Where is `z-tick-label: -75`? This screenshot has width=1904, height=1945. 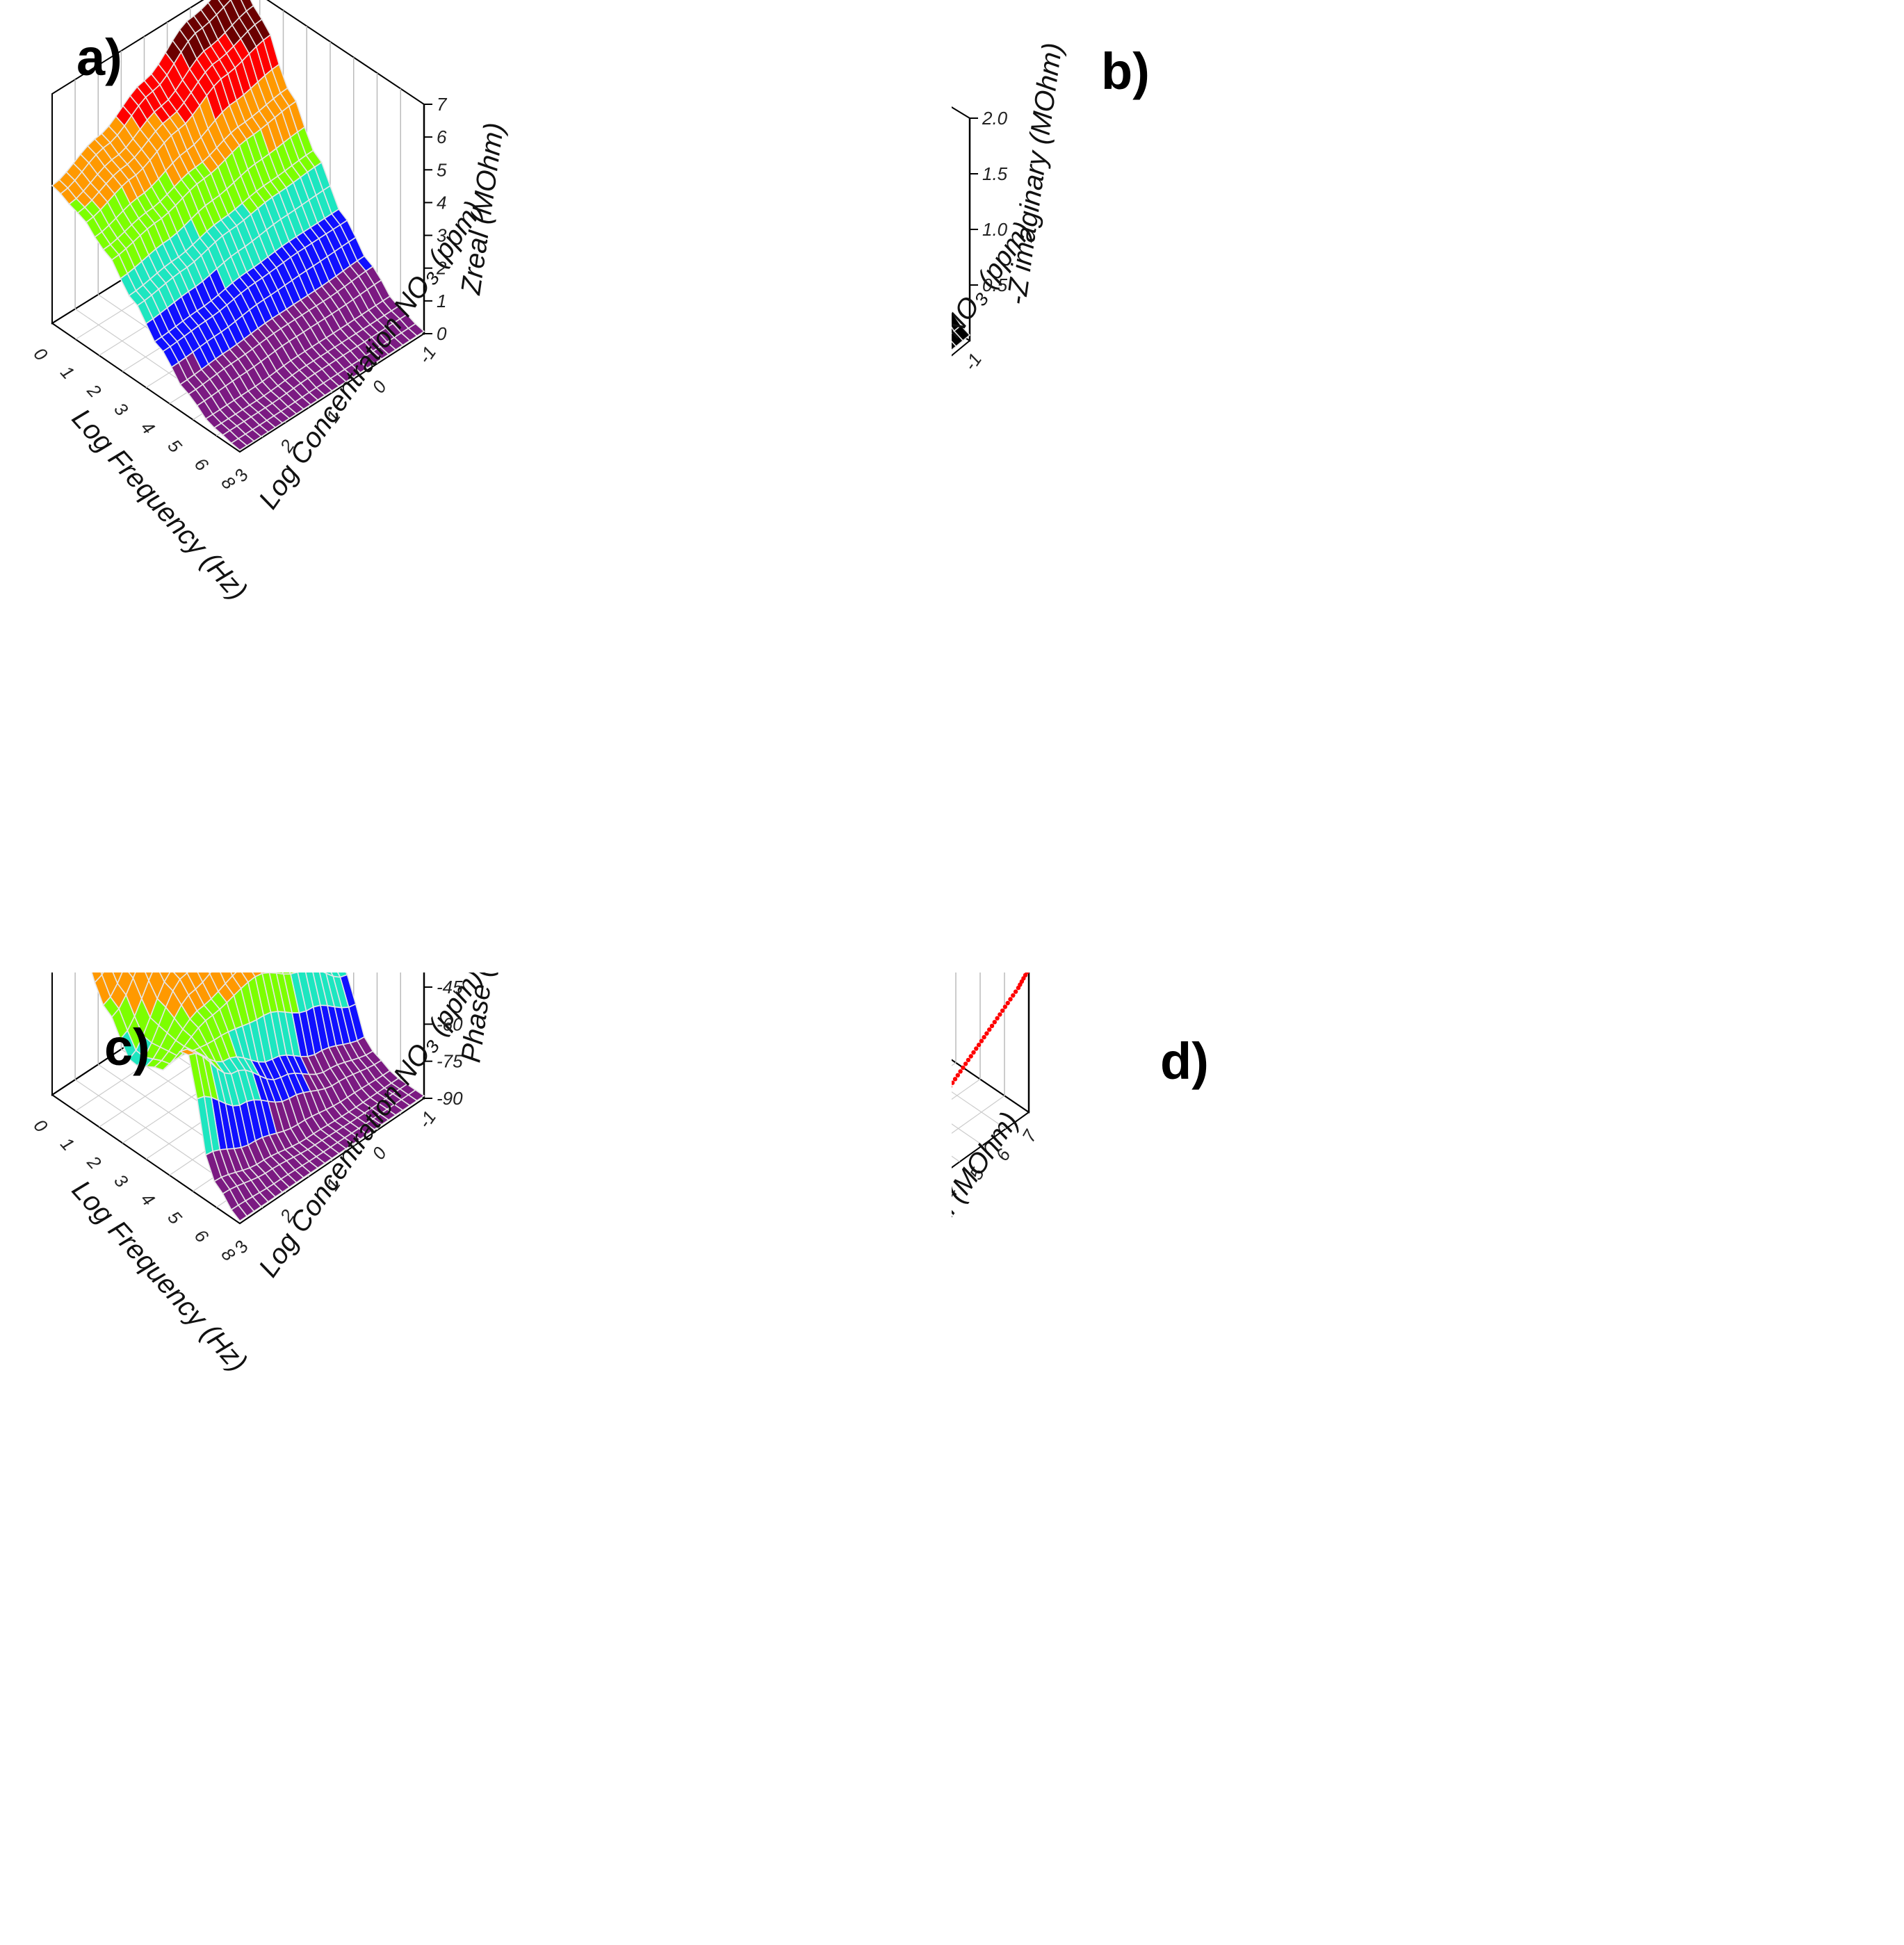
z-tick-label: -75 is located at coordinates (450, 1061).